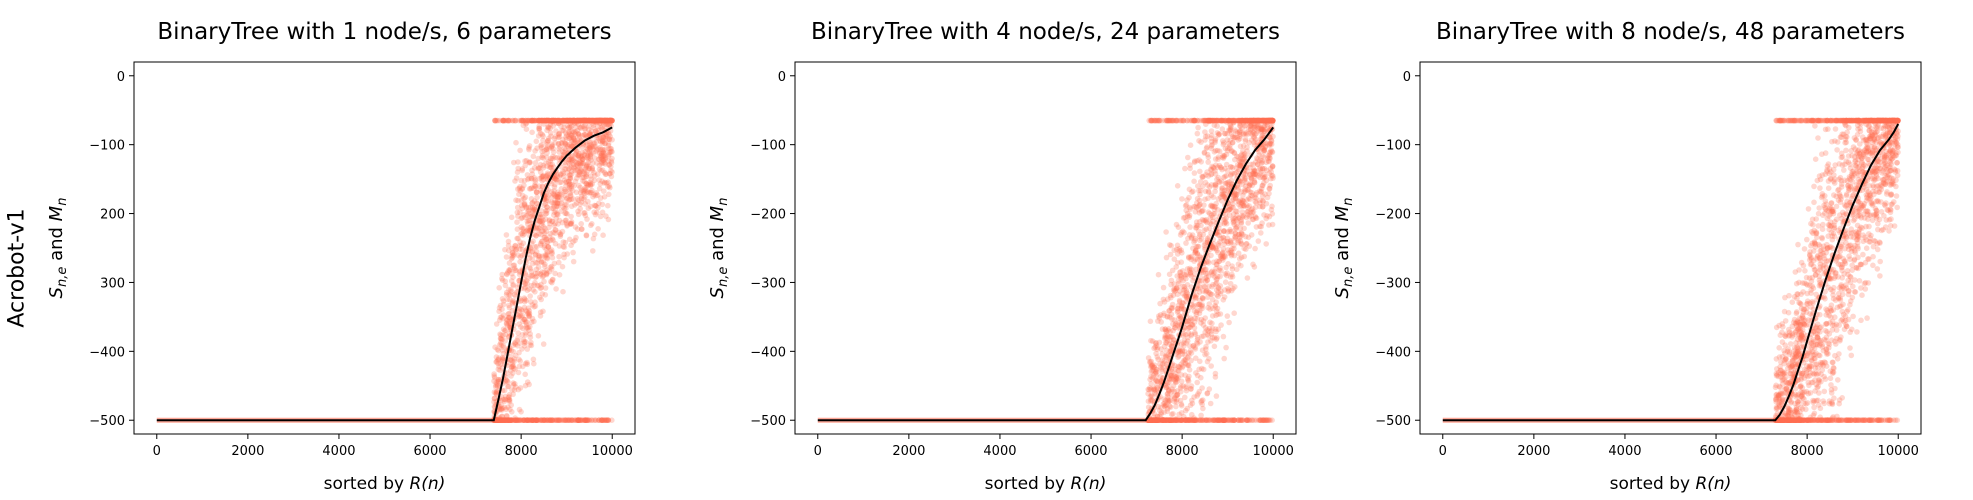 Image resolution: width=1973 pixels, height=500 pixels. I want to click on y-tick-label: 300, so click(112, 283).